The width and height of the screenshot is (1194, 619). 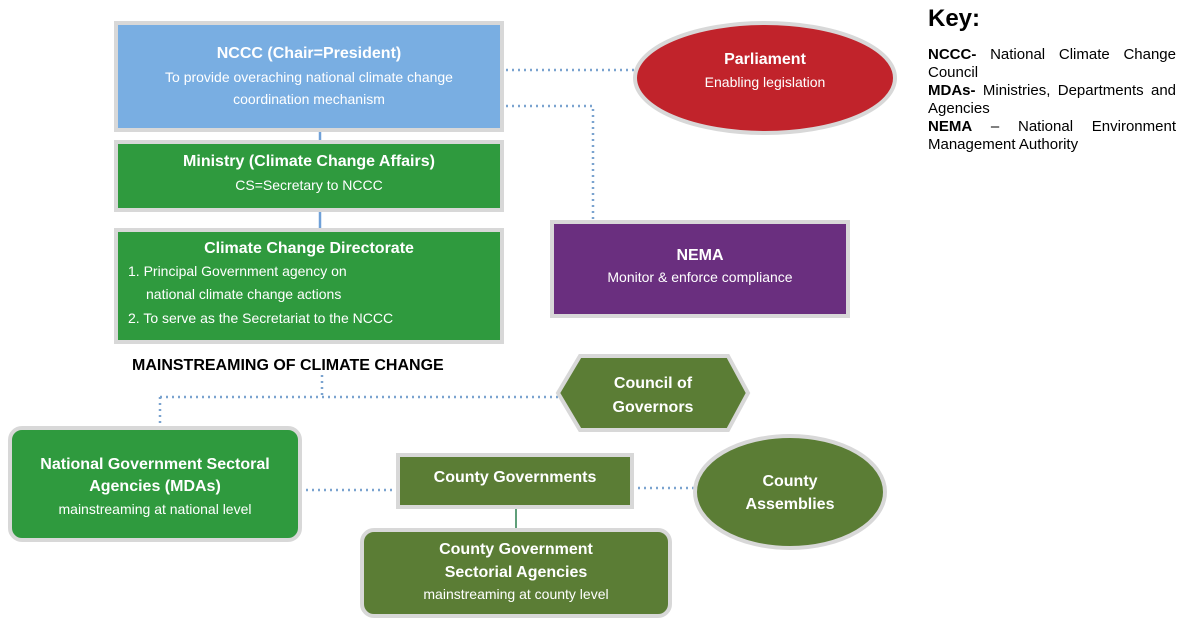 What do you see at coordinates (515, 594) in the screenshot?
I see `node-line: mainstreaming at county level` at bounding box center [515, 594].